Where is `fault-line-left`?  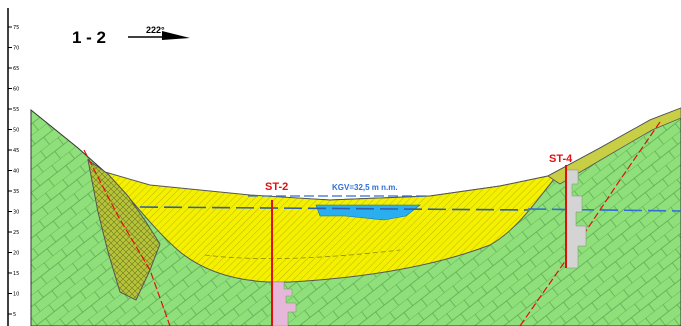 fault-line-left is located at coordinates (127, 237).